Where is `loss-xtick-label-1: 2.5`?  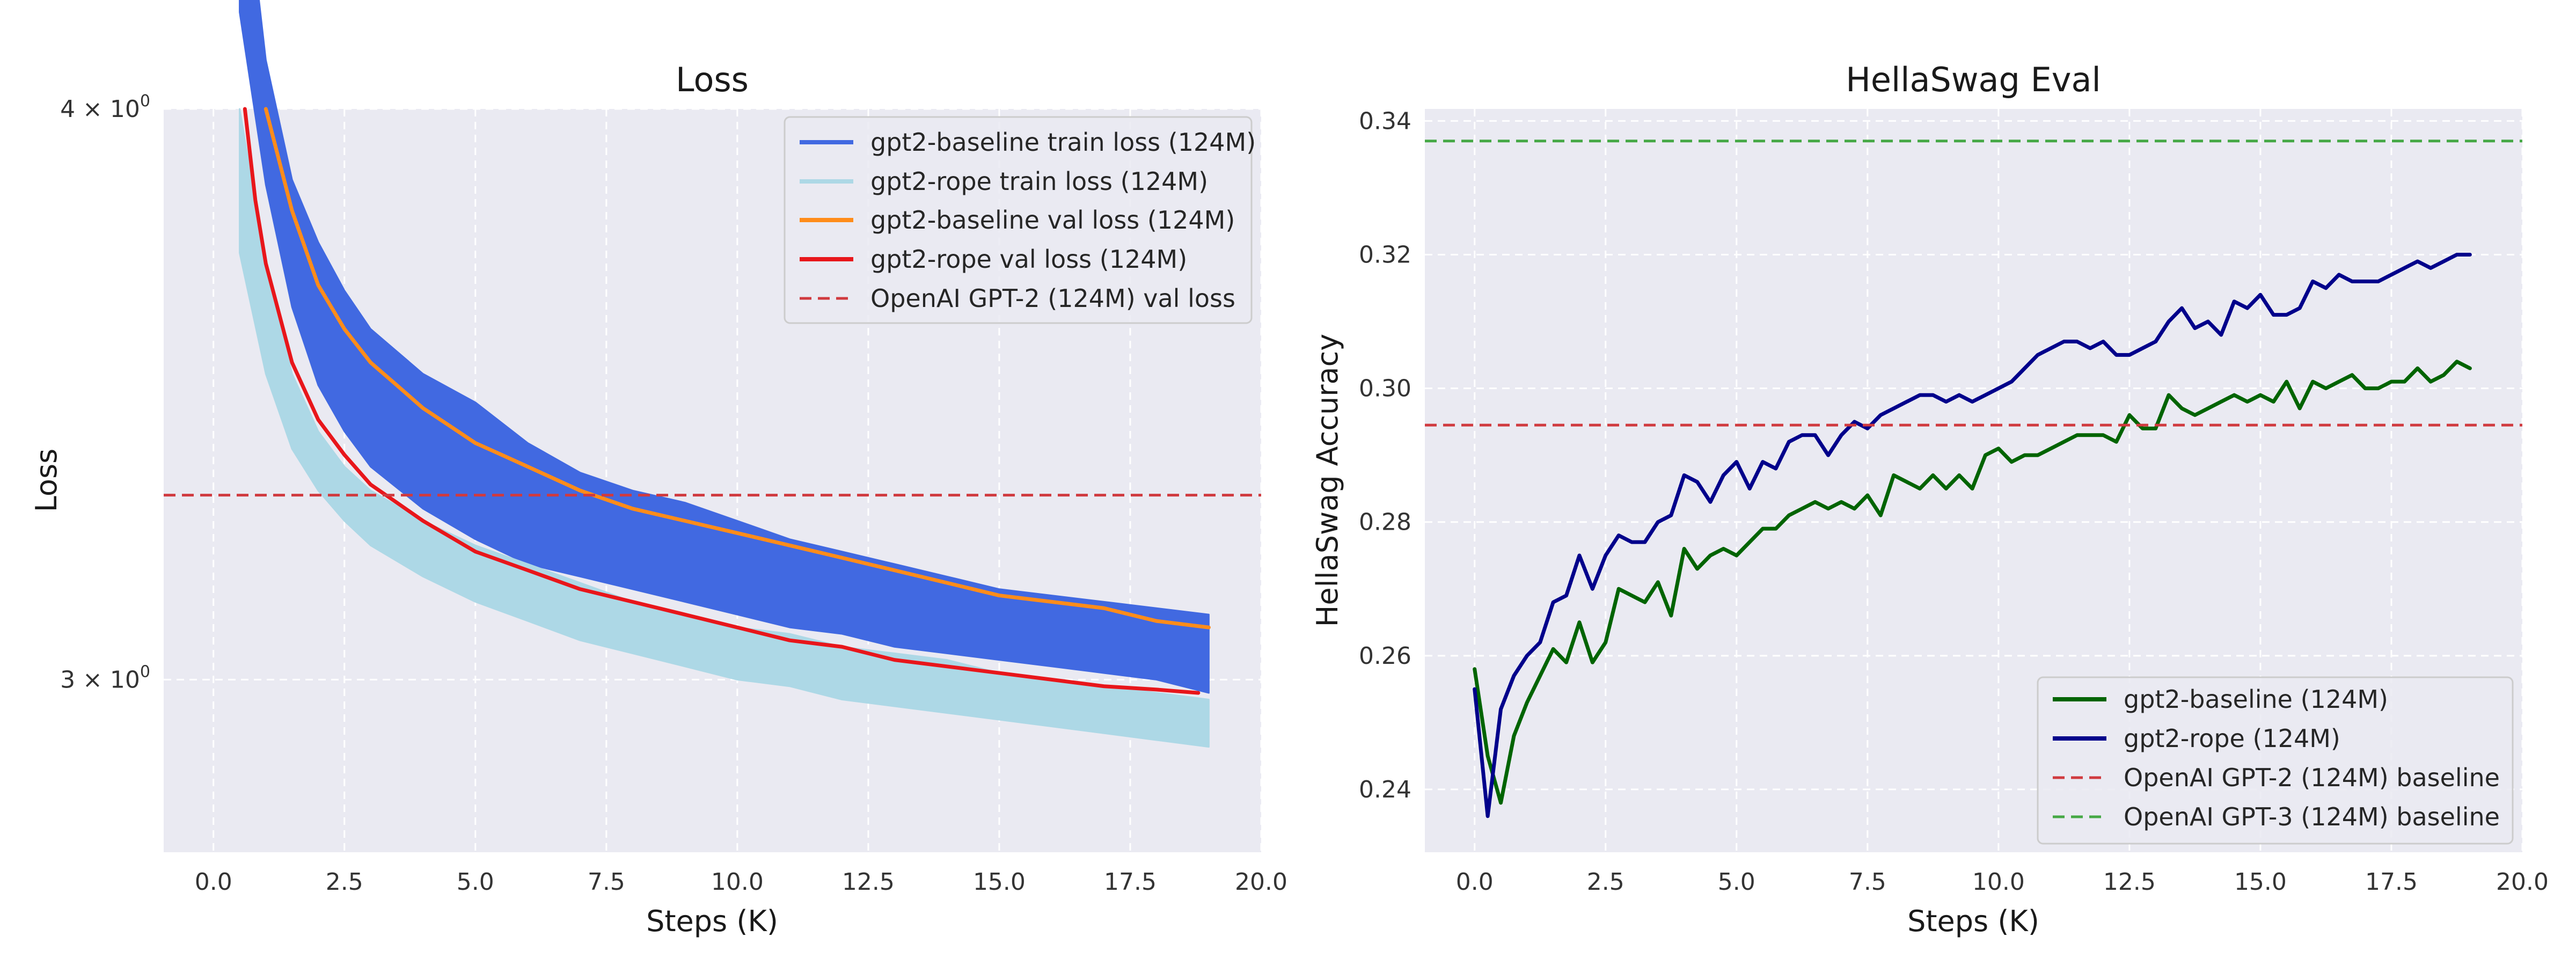
loss-xtick-label-1: 2.5 is located at coordinates (344, 882).